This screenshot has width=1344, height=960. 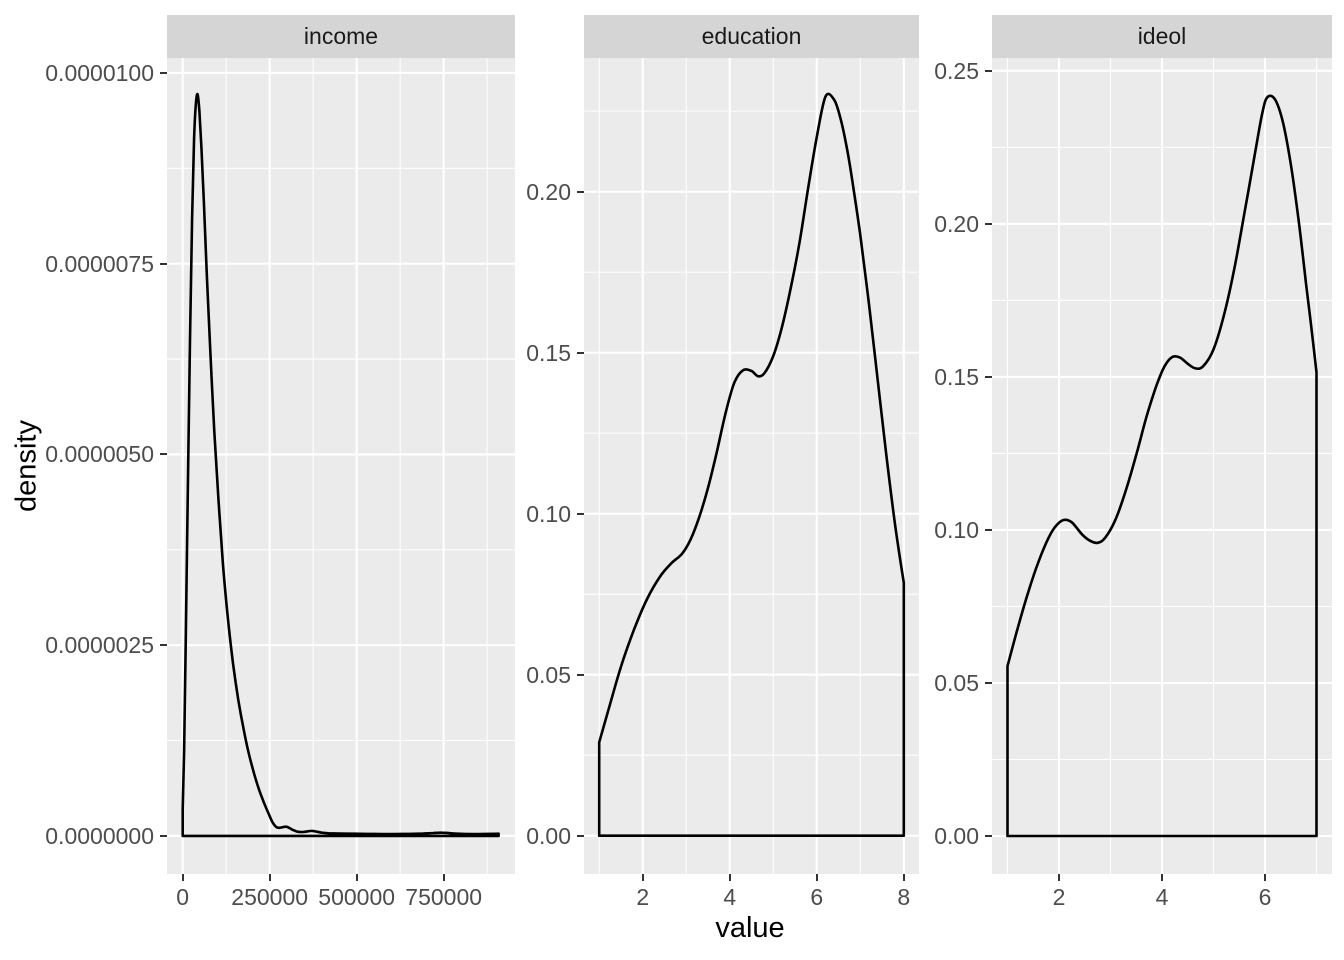 I want to click on x-tick-label: 750000, so click(x=444, y=897).